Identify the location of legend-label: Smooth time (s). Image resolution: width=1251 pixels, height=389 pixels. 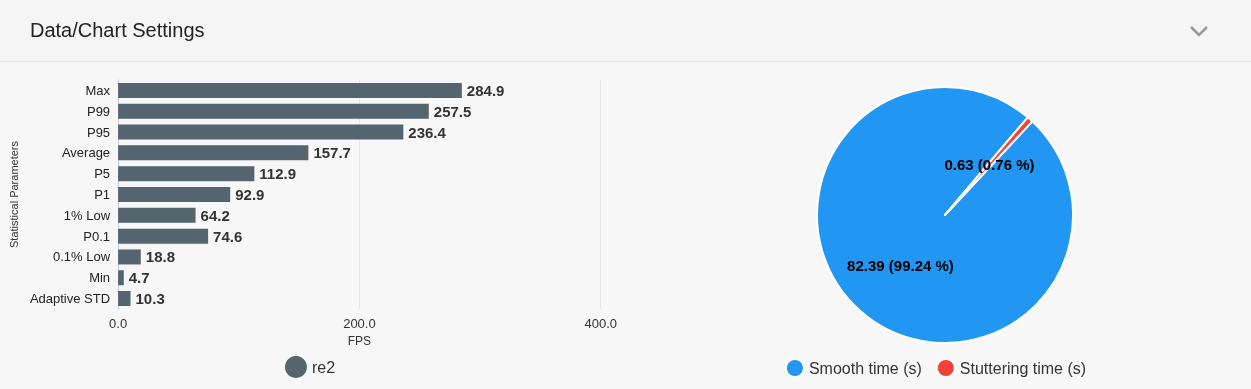
(865, 368).